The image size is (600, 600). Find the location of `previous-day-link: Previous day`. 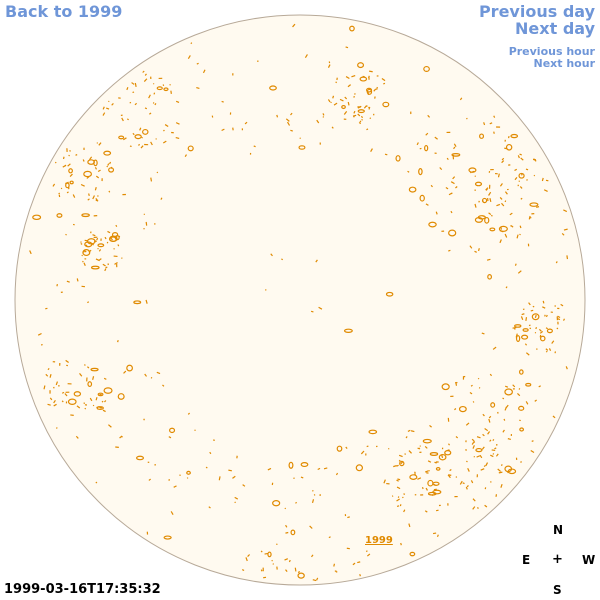

previous-day-link: Previous day is located at coordinates (536, 11).